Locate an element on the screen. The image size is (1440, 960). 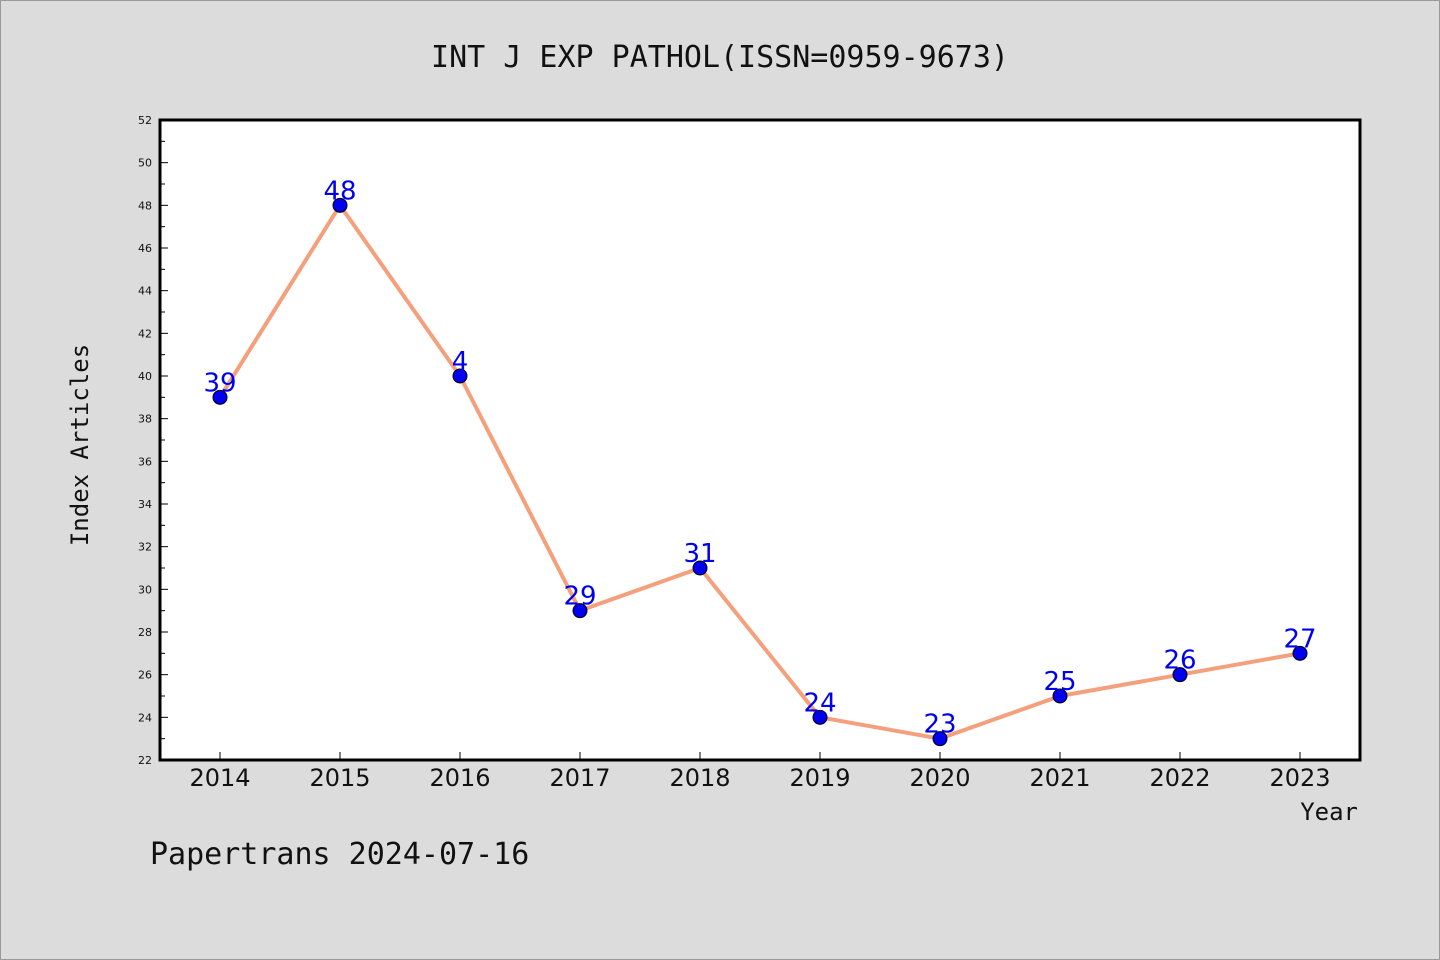
data-label: 31 is located at coordinates (699, 554).